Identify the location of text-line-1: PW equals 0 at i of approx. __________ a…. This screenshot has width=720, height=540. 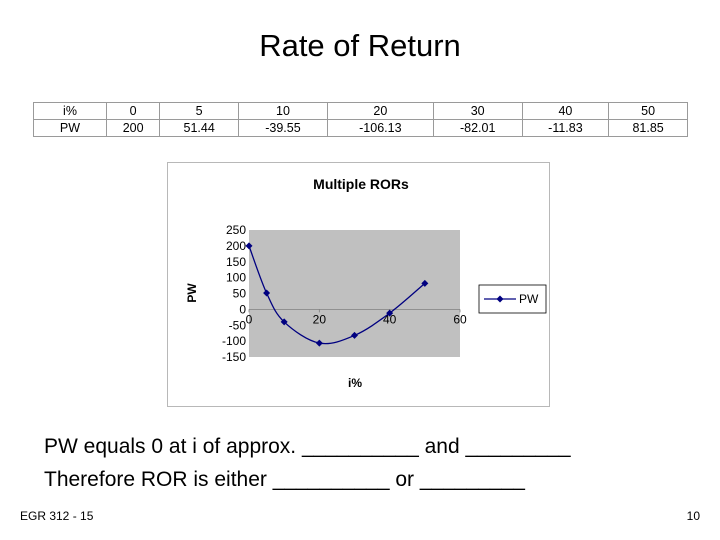
(307, 446).